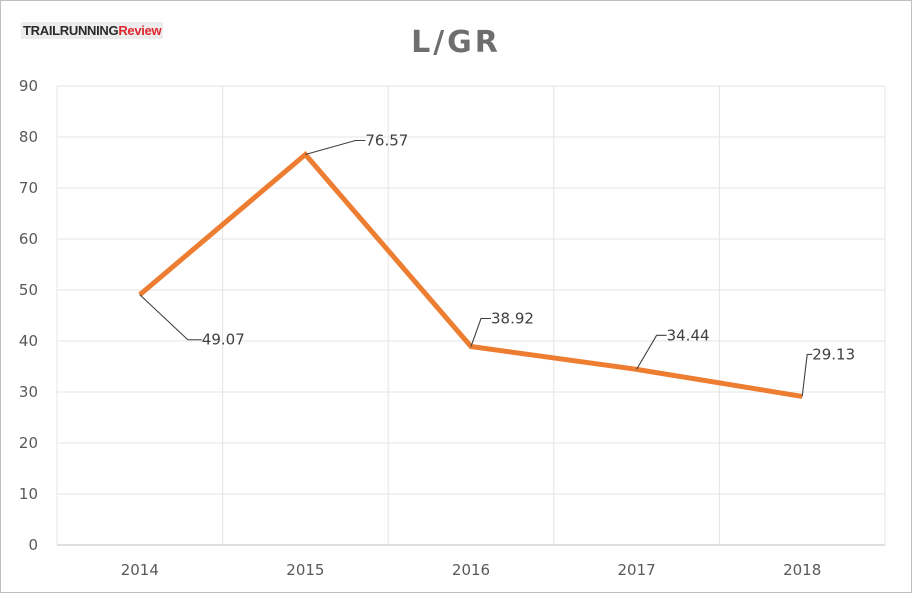  I want to click on data-label: 76.57, so click(386, 140).